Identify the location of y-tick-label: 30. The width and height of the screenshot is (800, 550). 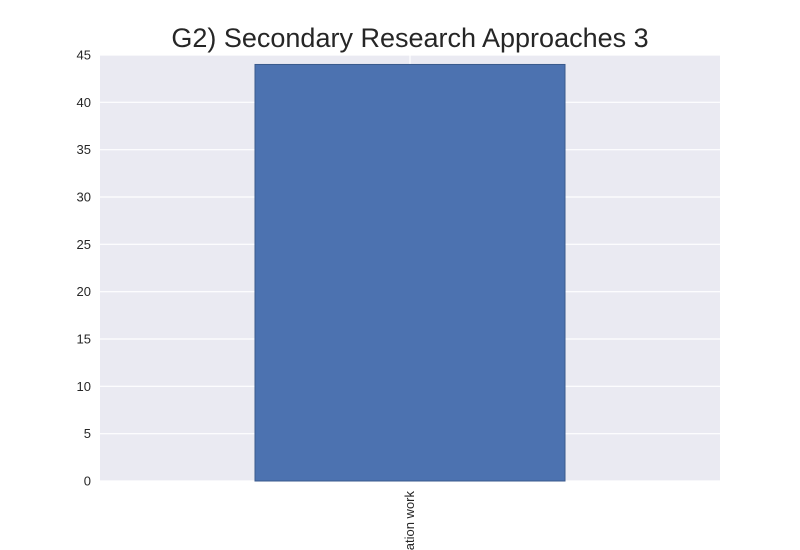
(84, 197).